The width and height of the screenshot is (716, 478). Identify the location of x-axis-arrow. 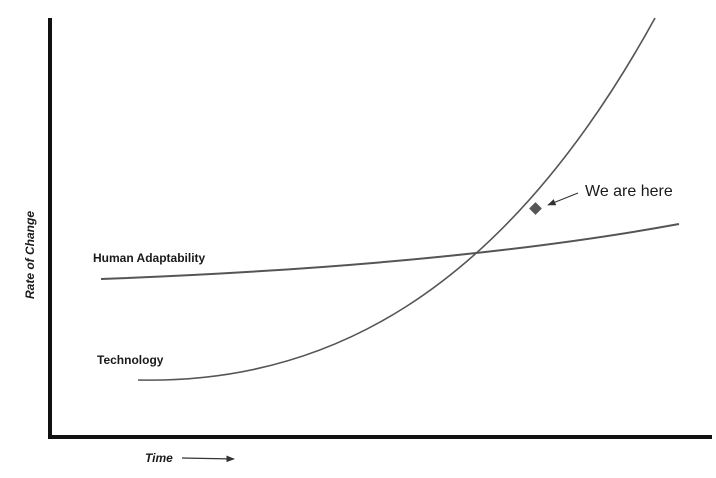
(208, 459).